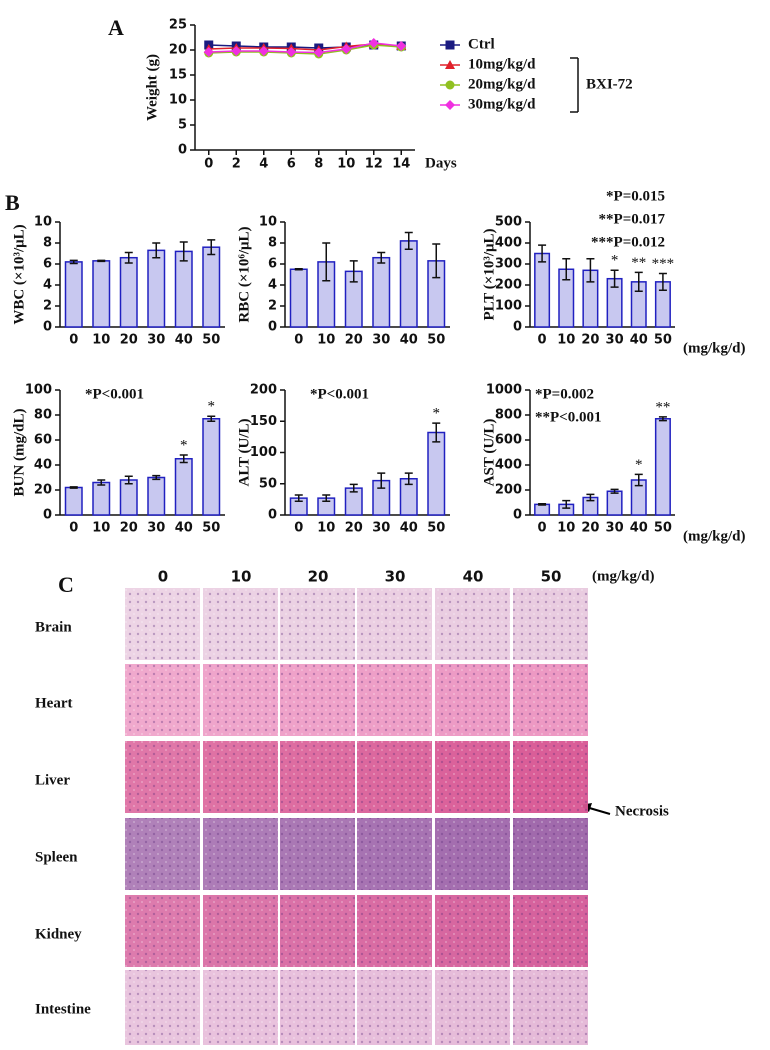 This screenshot has height=1050, width=770. I want to click on panel-label: A, so click(116, 27).